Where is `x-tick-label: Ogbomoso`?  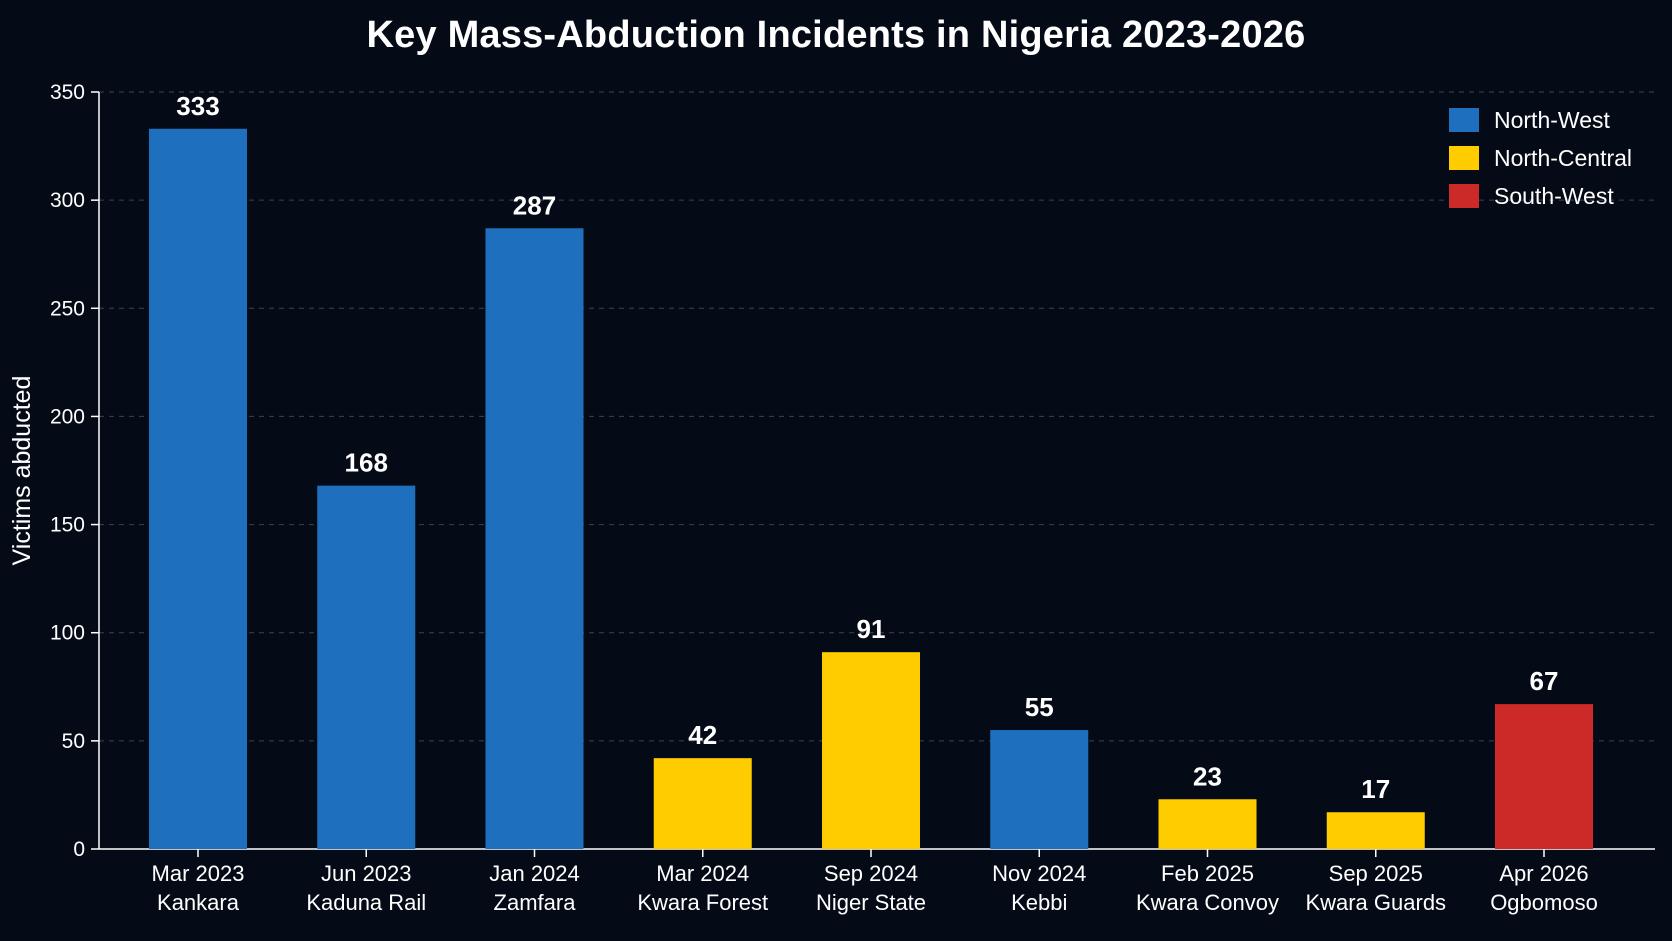 x-tick-label: Ogbomoso is located at coordinates (1544, 902).